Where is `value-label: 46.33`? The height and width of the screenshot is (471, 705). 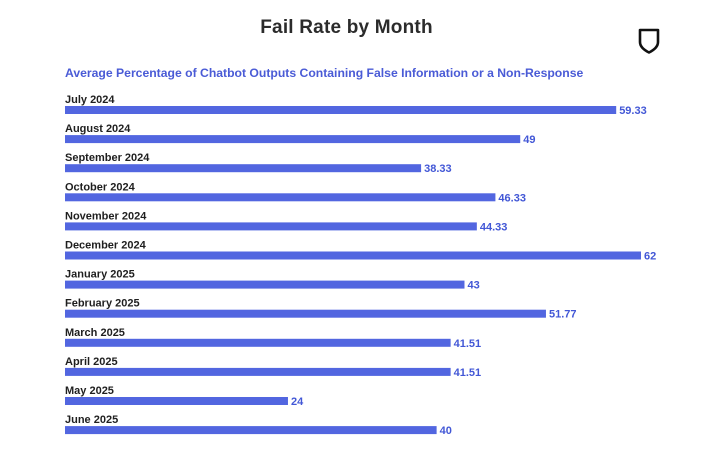 value-label: 46.33 is located at coordinates (512, 198).